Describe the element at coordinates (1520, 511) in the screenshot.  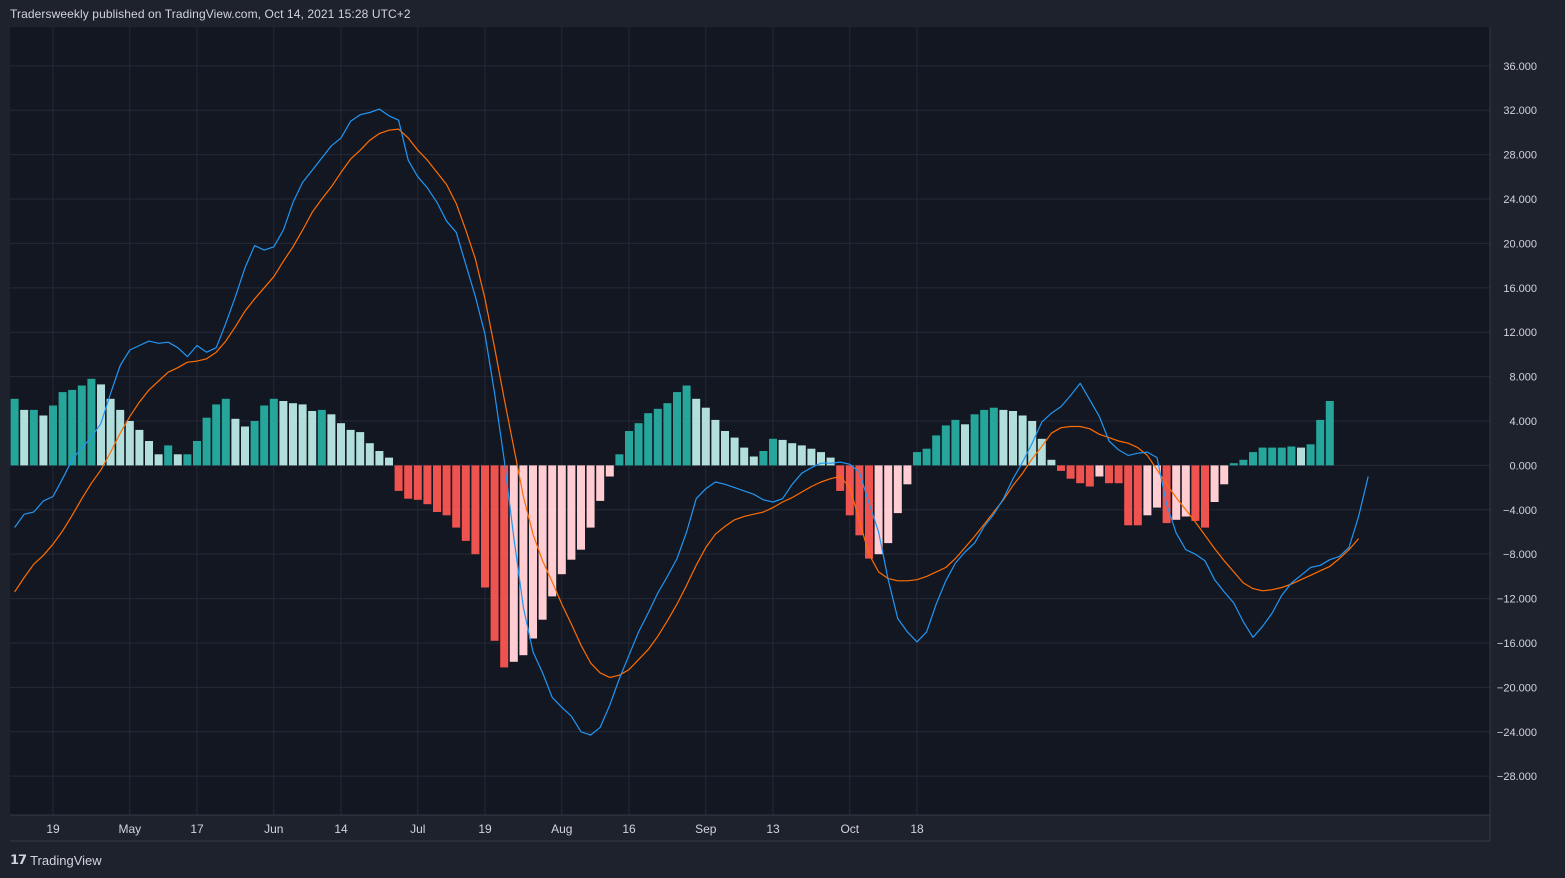
I see `y-tick-label: −4.000` at that location.